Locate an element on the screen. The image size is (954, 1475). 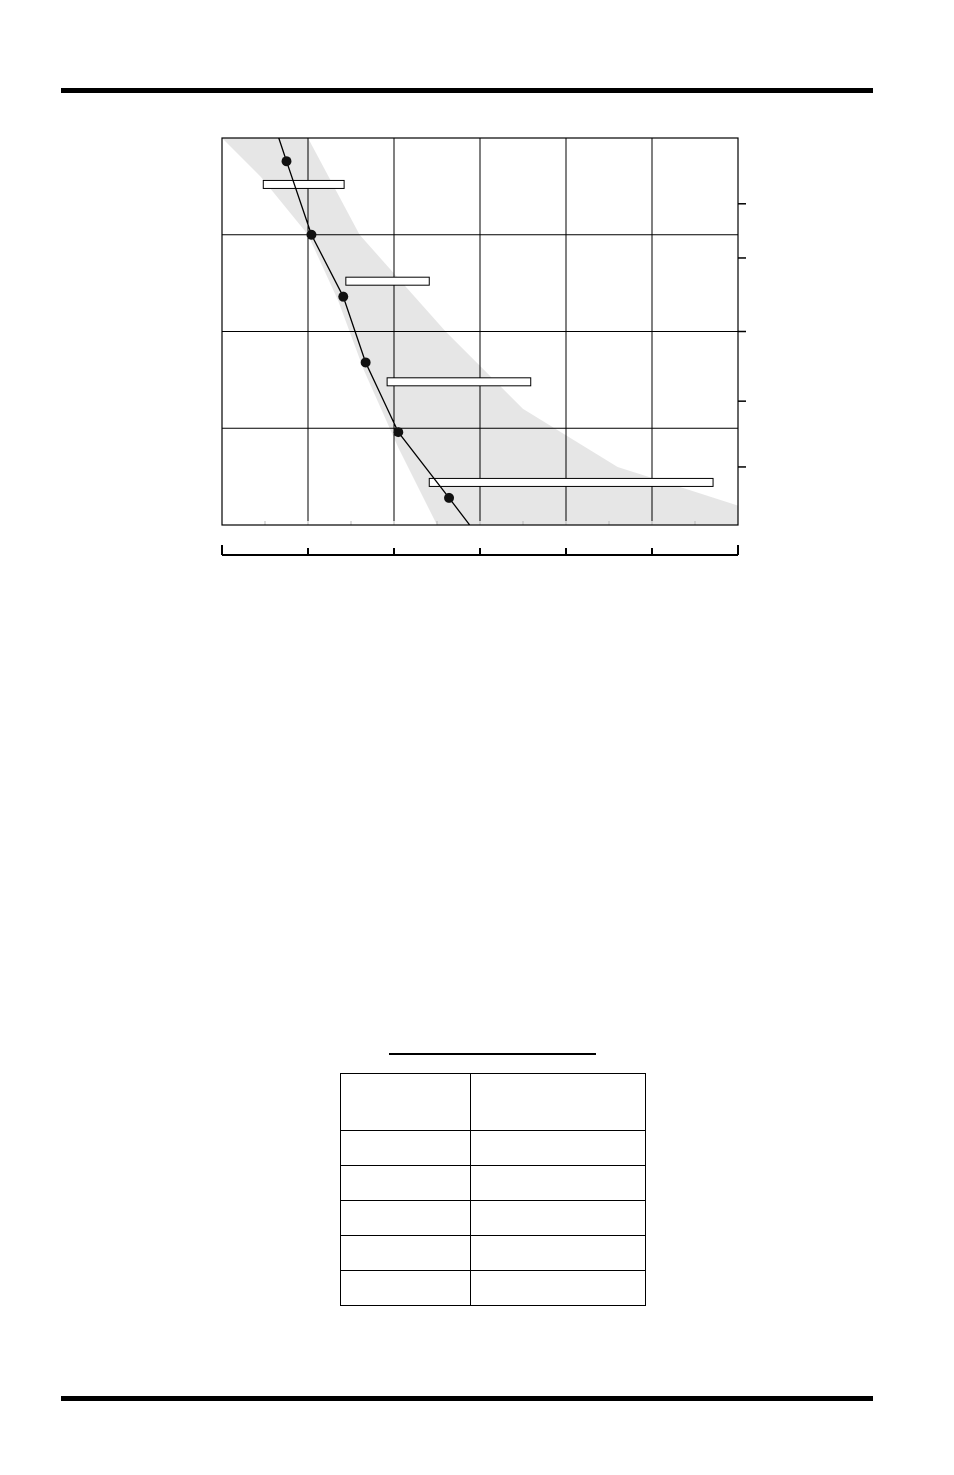
top-rule is located at coordinates (467, 90).